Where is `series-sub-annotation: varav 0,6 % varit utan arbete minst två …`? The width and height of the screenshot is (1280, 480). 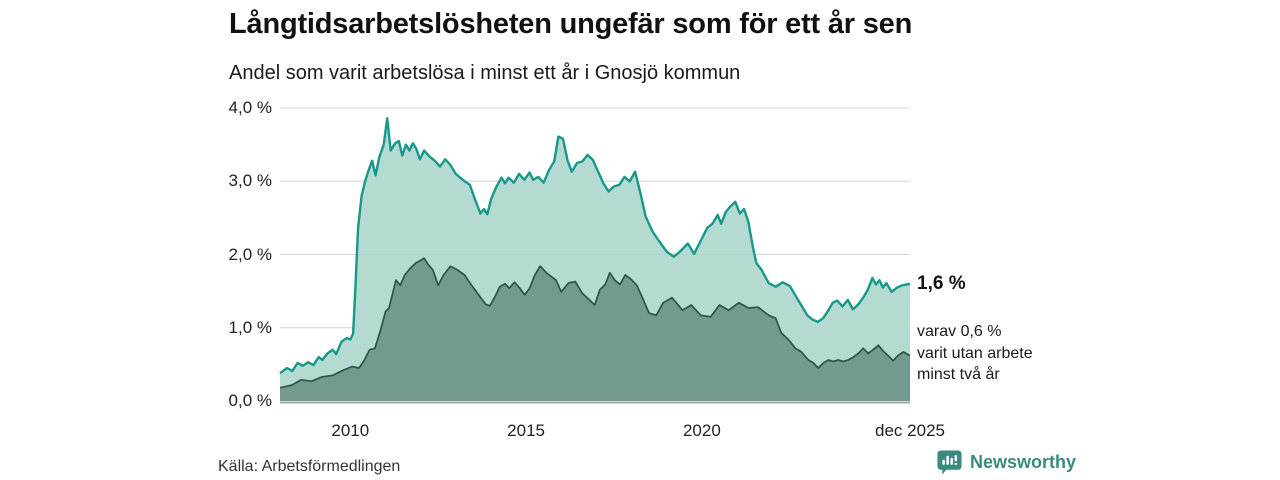 series-sub-annotation: varav 0,6 % varit utan arbete minst två … is located at coordinates (975, 353).